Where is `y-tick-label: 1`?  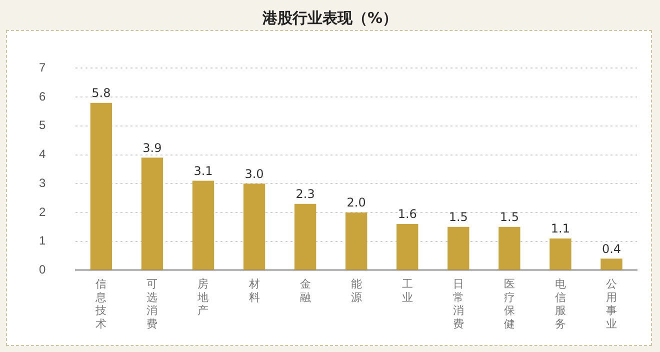
y-tick-label: 1 is located at coordinates (42, 241).